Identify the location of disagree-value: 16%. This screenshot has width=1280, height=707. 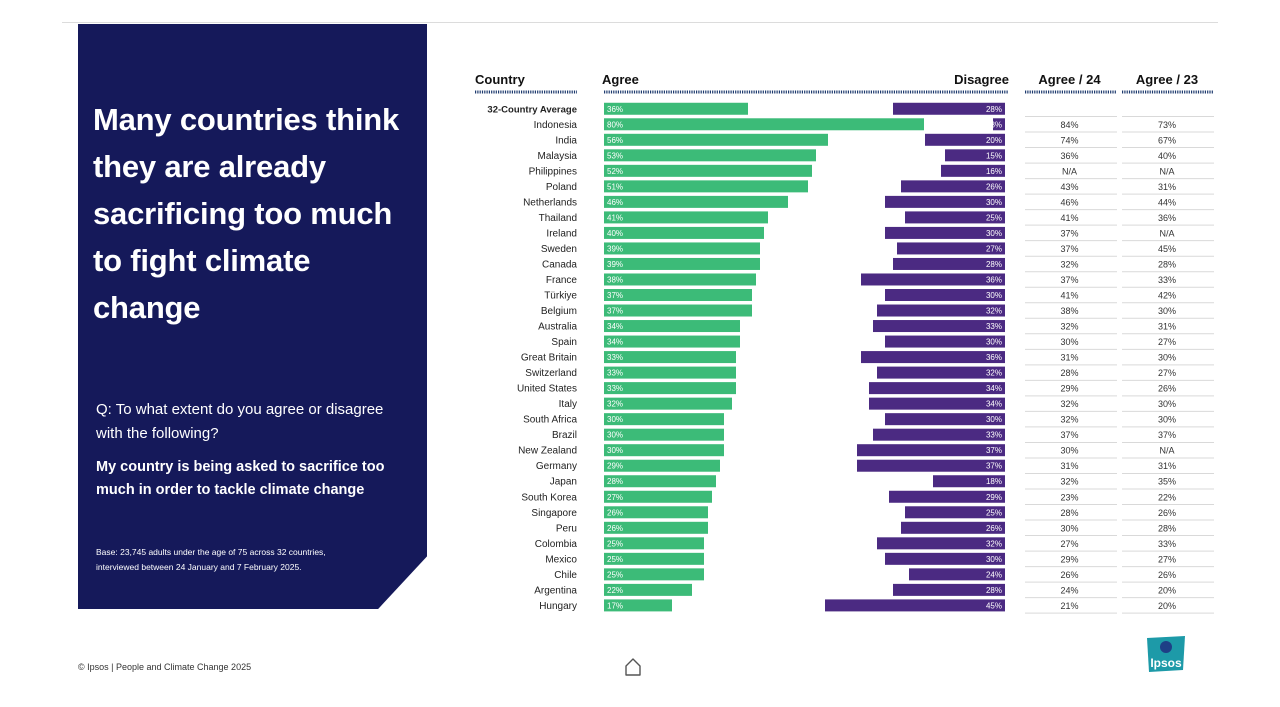
(994, 171).